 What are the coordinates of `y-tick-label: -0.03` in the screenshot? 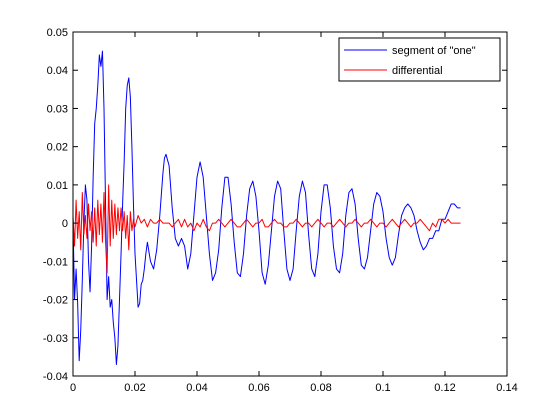 It's located at (55, 339).